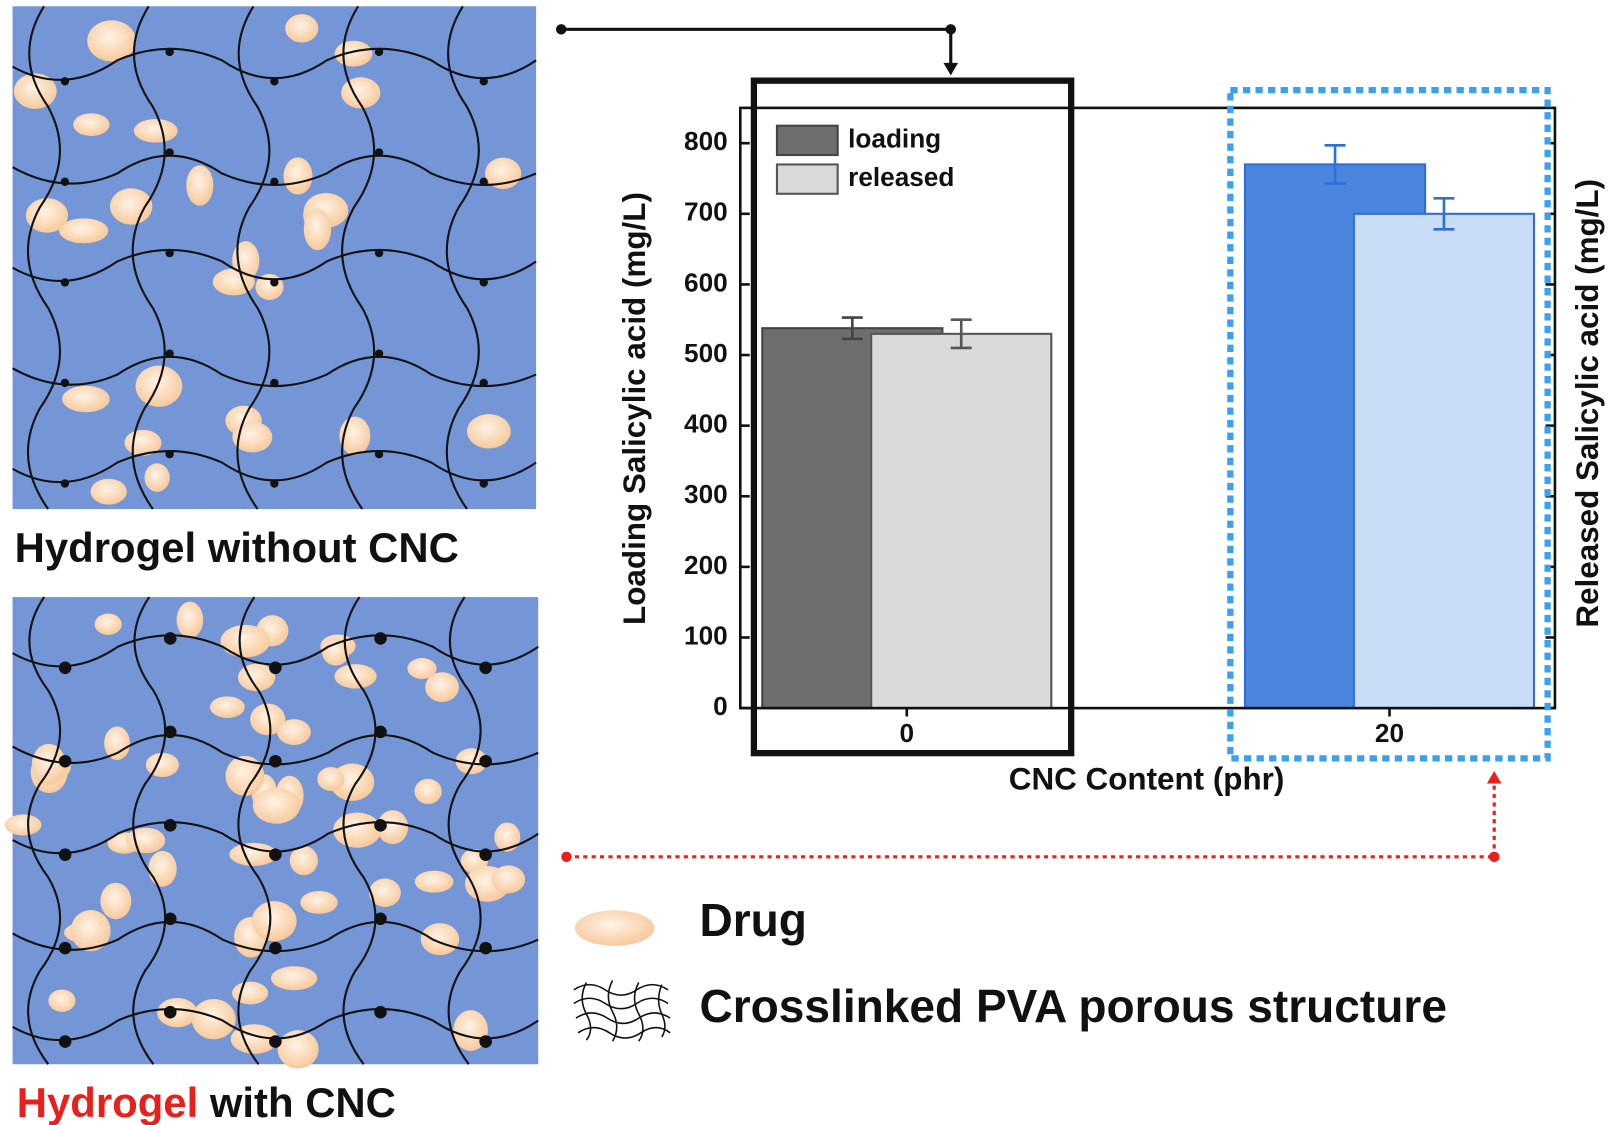  What do you see at coordinates (901, 177) in the screenshot?
I see `legend-label: released` at bounding box center [901, 177].